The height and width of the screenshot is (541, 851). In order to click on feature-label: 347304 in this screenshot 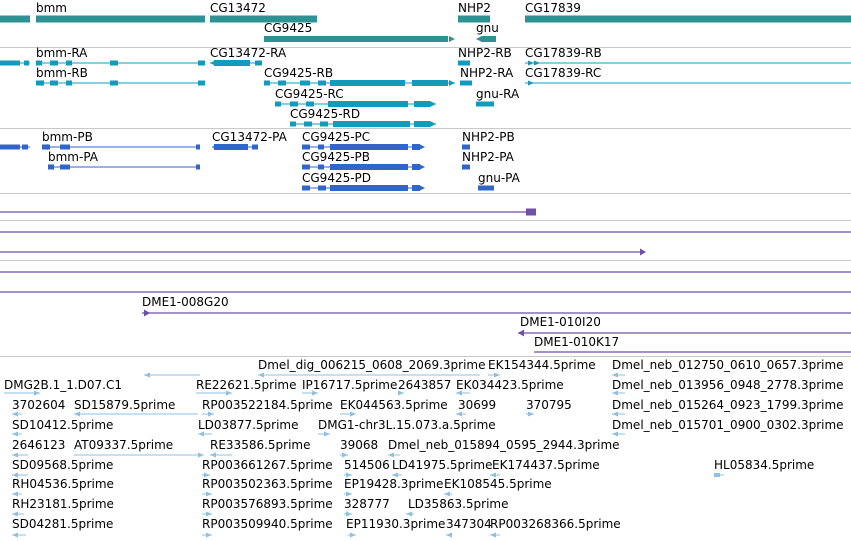, I will do `click(469, 524)`.